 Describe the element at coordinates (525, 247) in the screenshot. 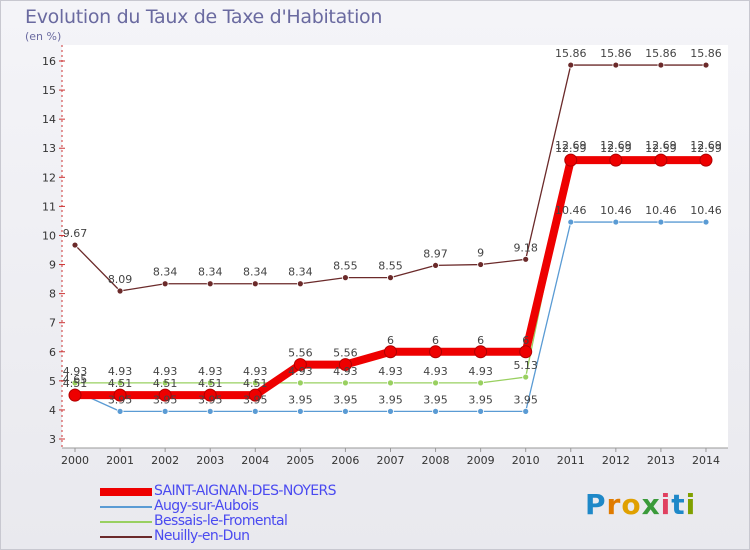

I see `data-label: 9.18` at that location.